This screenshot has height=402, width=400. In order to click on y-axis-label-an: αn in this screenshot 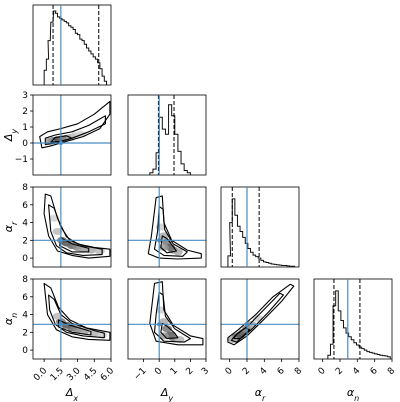, I will do `click(10, 319)`.